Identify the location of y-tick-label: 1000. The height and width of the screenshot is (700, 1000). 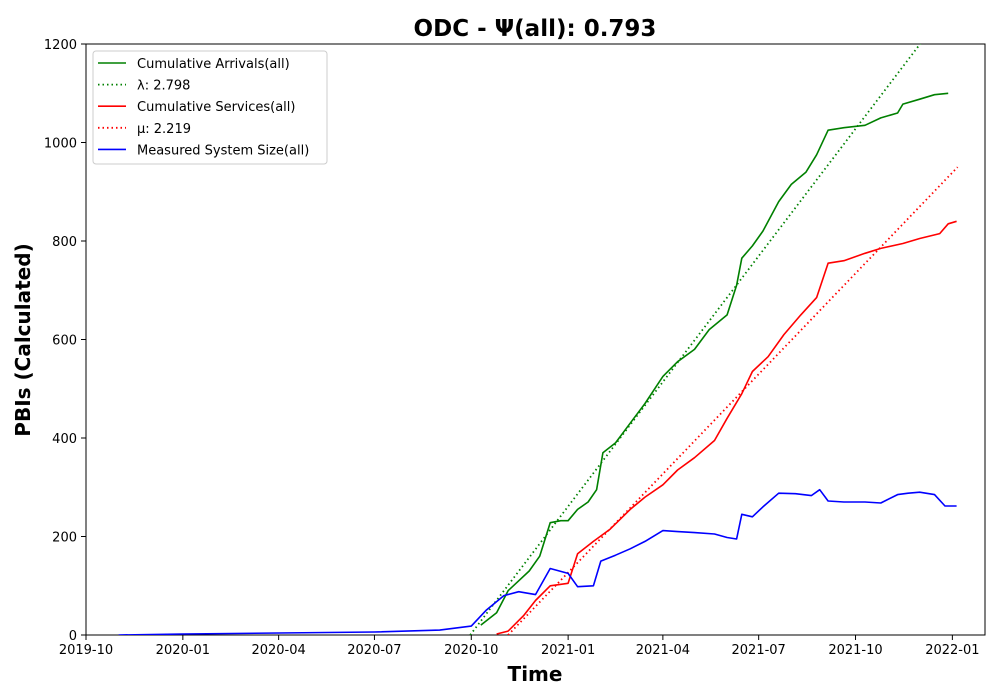
(60, 144).